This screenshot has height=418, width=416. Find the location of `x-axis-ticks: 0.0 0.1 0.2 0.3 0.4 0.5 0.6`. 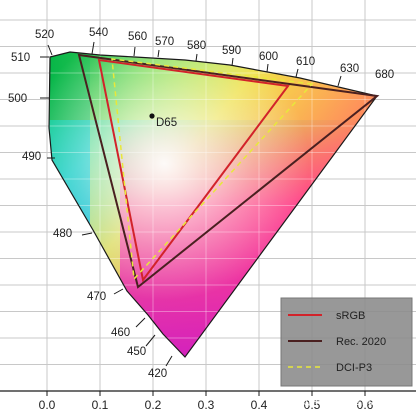

x-axis-ticks: 0.0 0.1 0.2 0.3 0.4 0.5 0.6 is located at coordinates (206, 401).